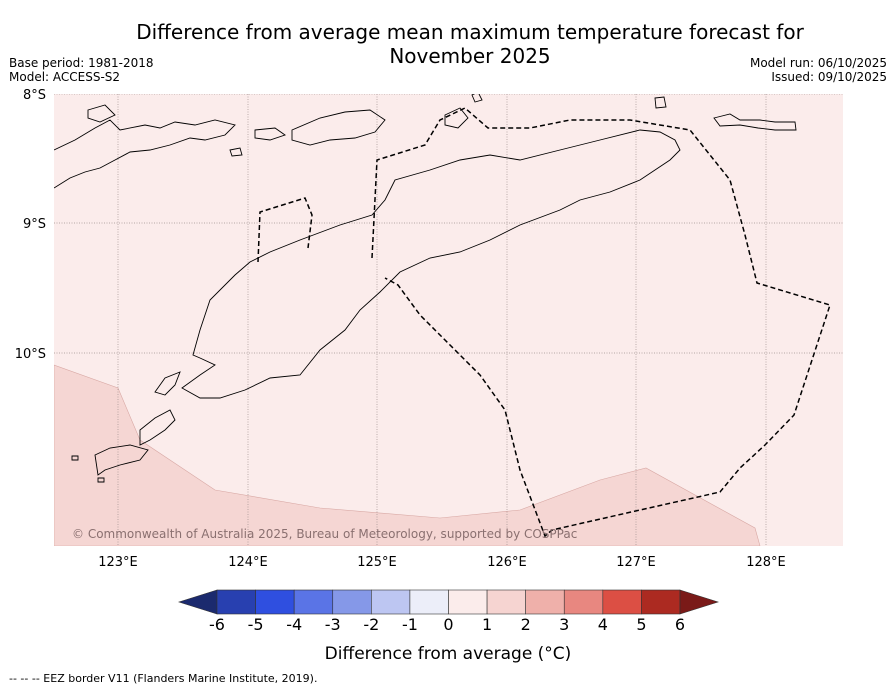 The image size is (896, 690). I want to click on colorbar-extend-low, so click(198, 602).